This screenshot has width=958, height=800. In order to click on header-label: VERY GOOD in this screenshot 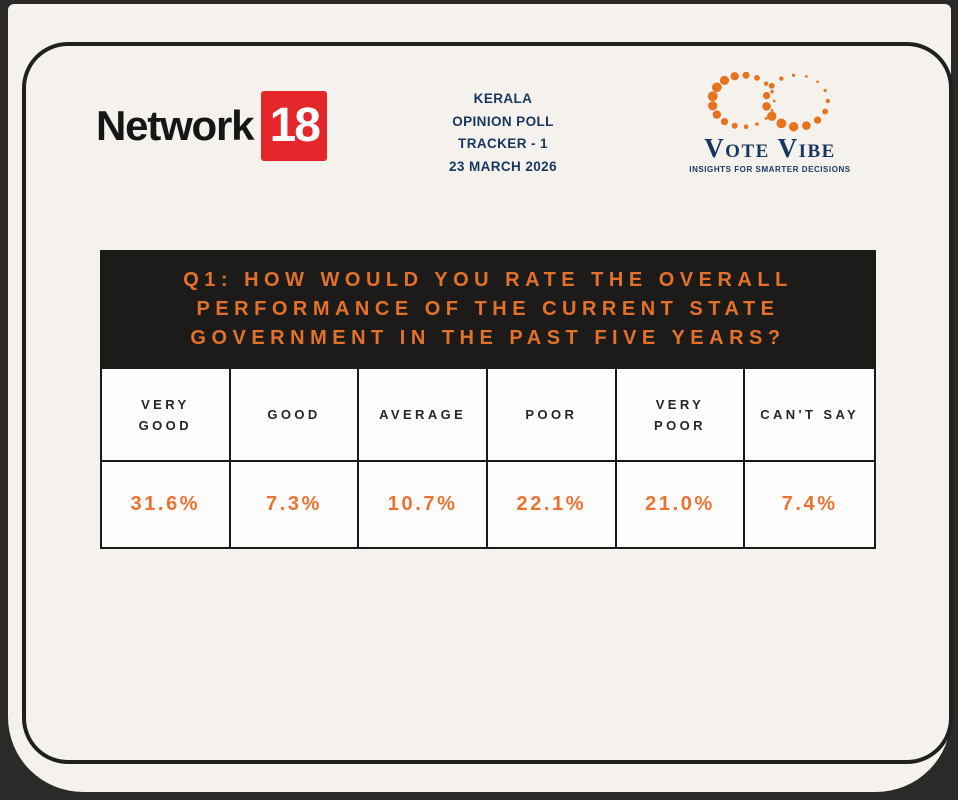, I will do `click(165, 414)`.